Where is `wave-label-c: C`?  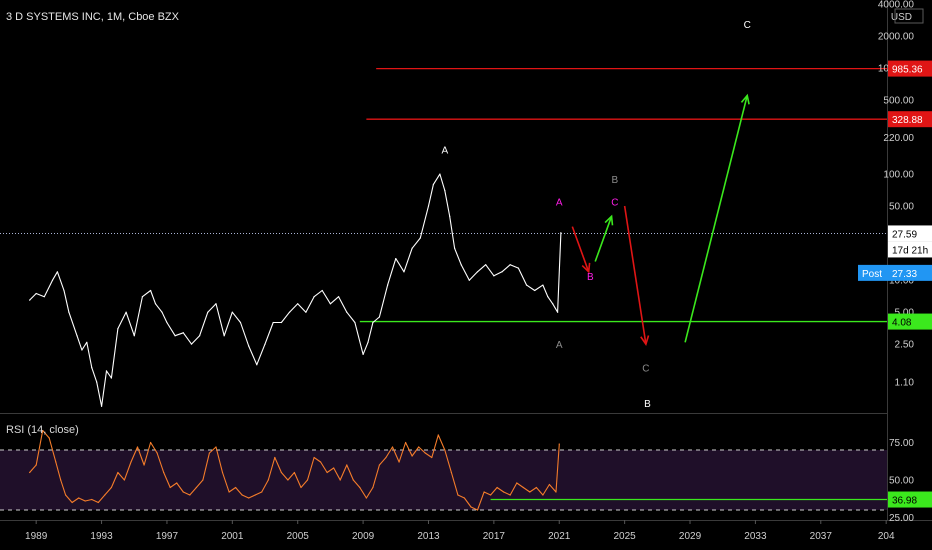 wave-label-c: C is located at coordinates (645, 369).